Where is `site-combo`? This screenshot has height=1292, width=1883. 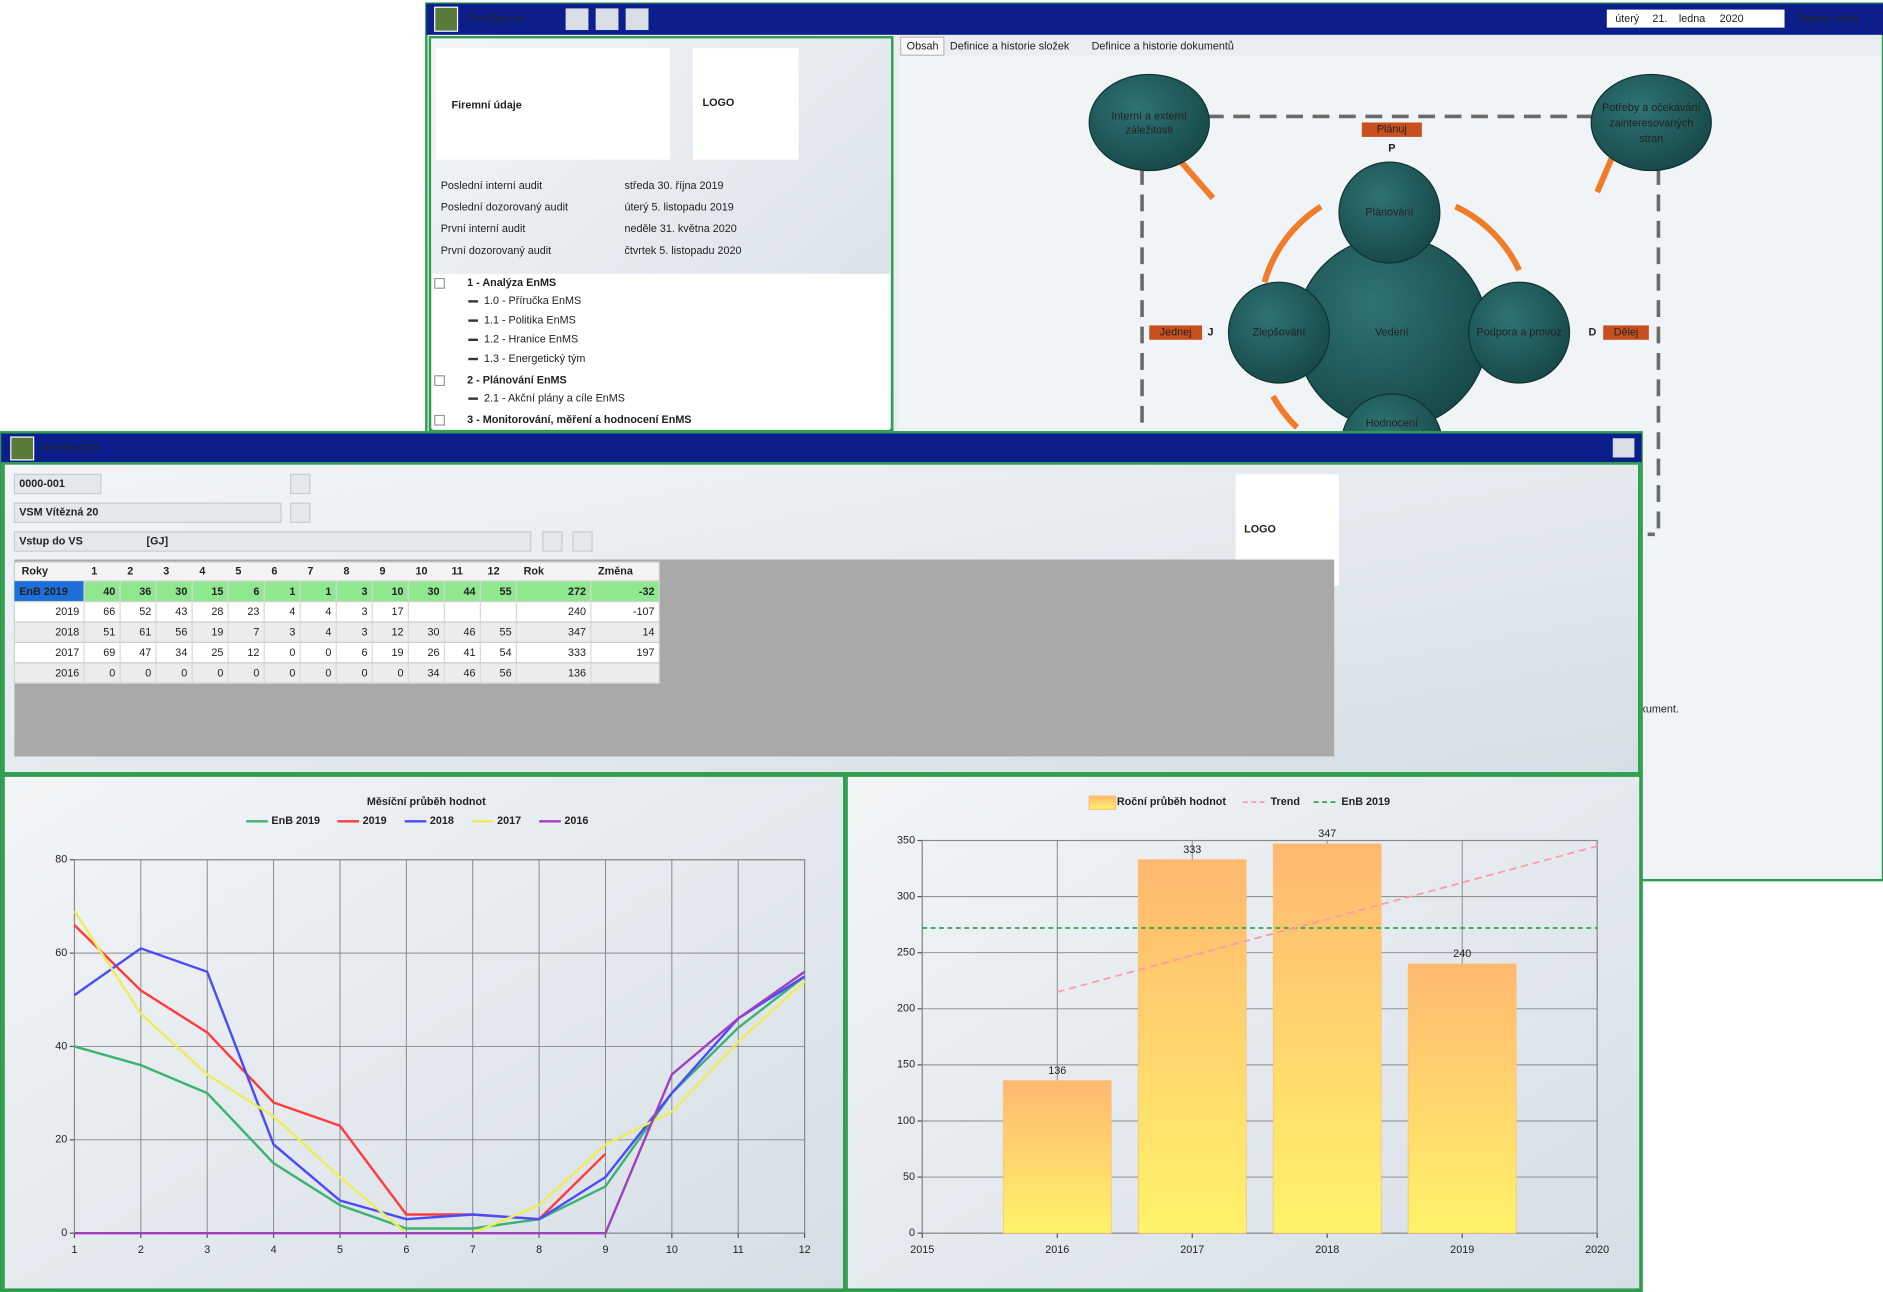
site-combo is located at coordinates (147, 512).